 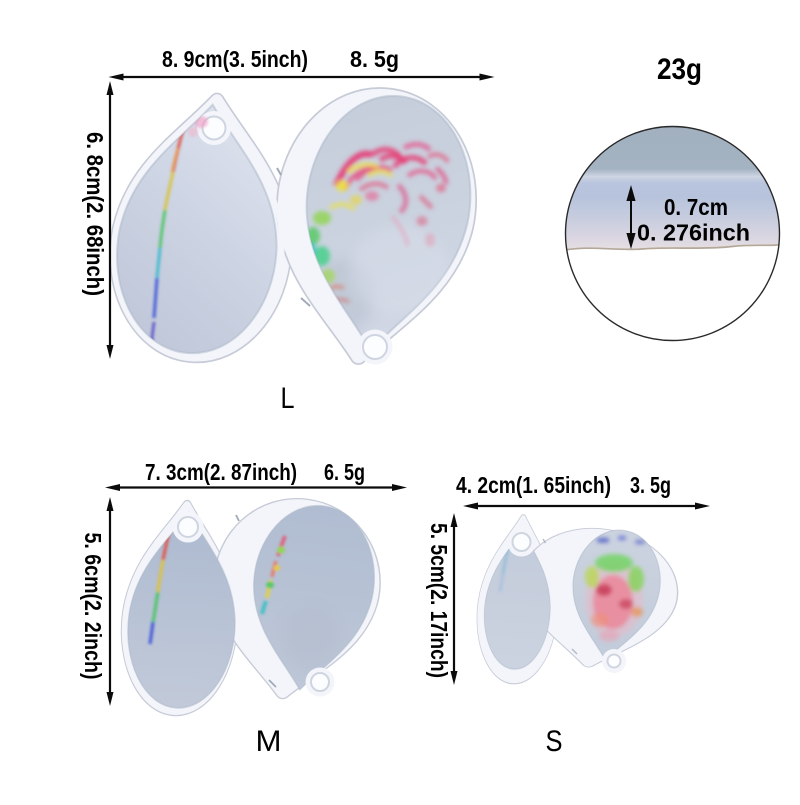 What do you see at coordinates (288, 398) in the screenshot?
I see `svg-text: L` at bounding box center [288, 398].